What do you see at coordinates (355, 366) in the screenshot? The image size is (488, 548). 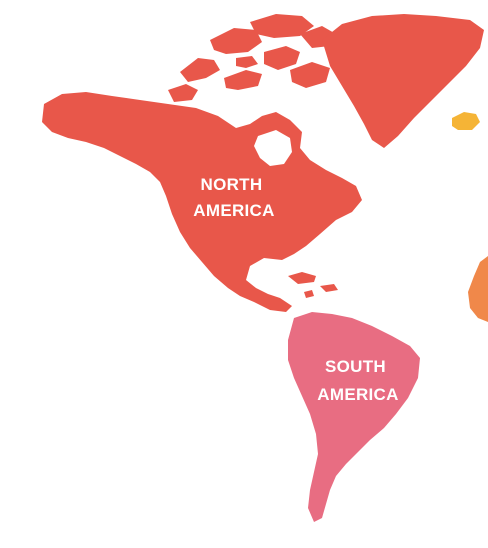 I see `south-america-label-line-1: SOUTH` at bounding box center [355, 366].